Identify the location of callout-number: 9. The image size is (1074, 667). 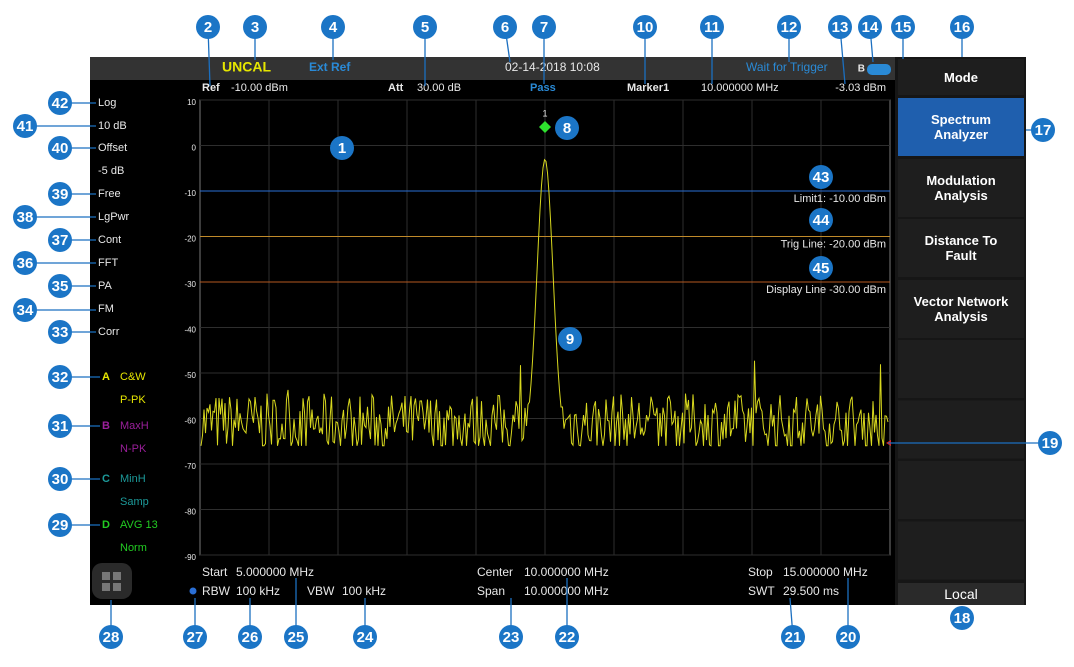
(570, 339).